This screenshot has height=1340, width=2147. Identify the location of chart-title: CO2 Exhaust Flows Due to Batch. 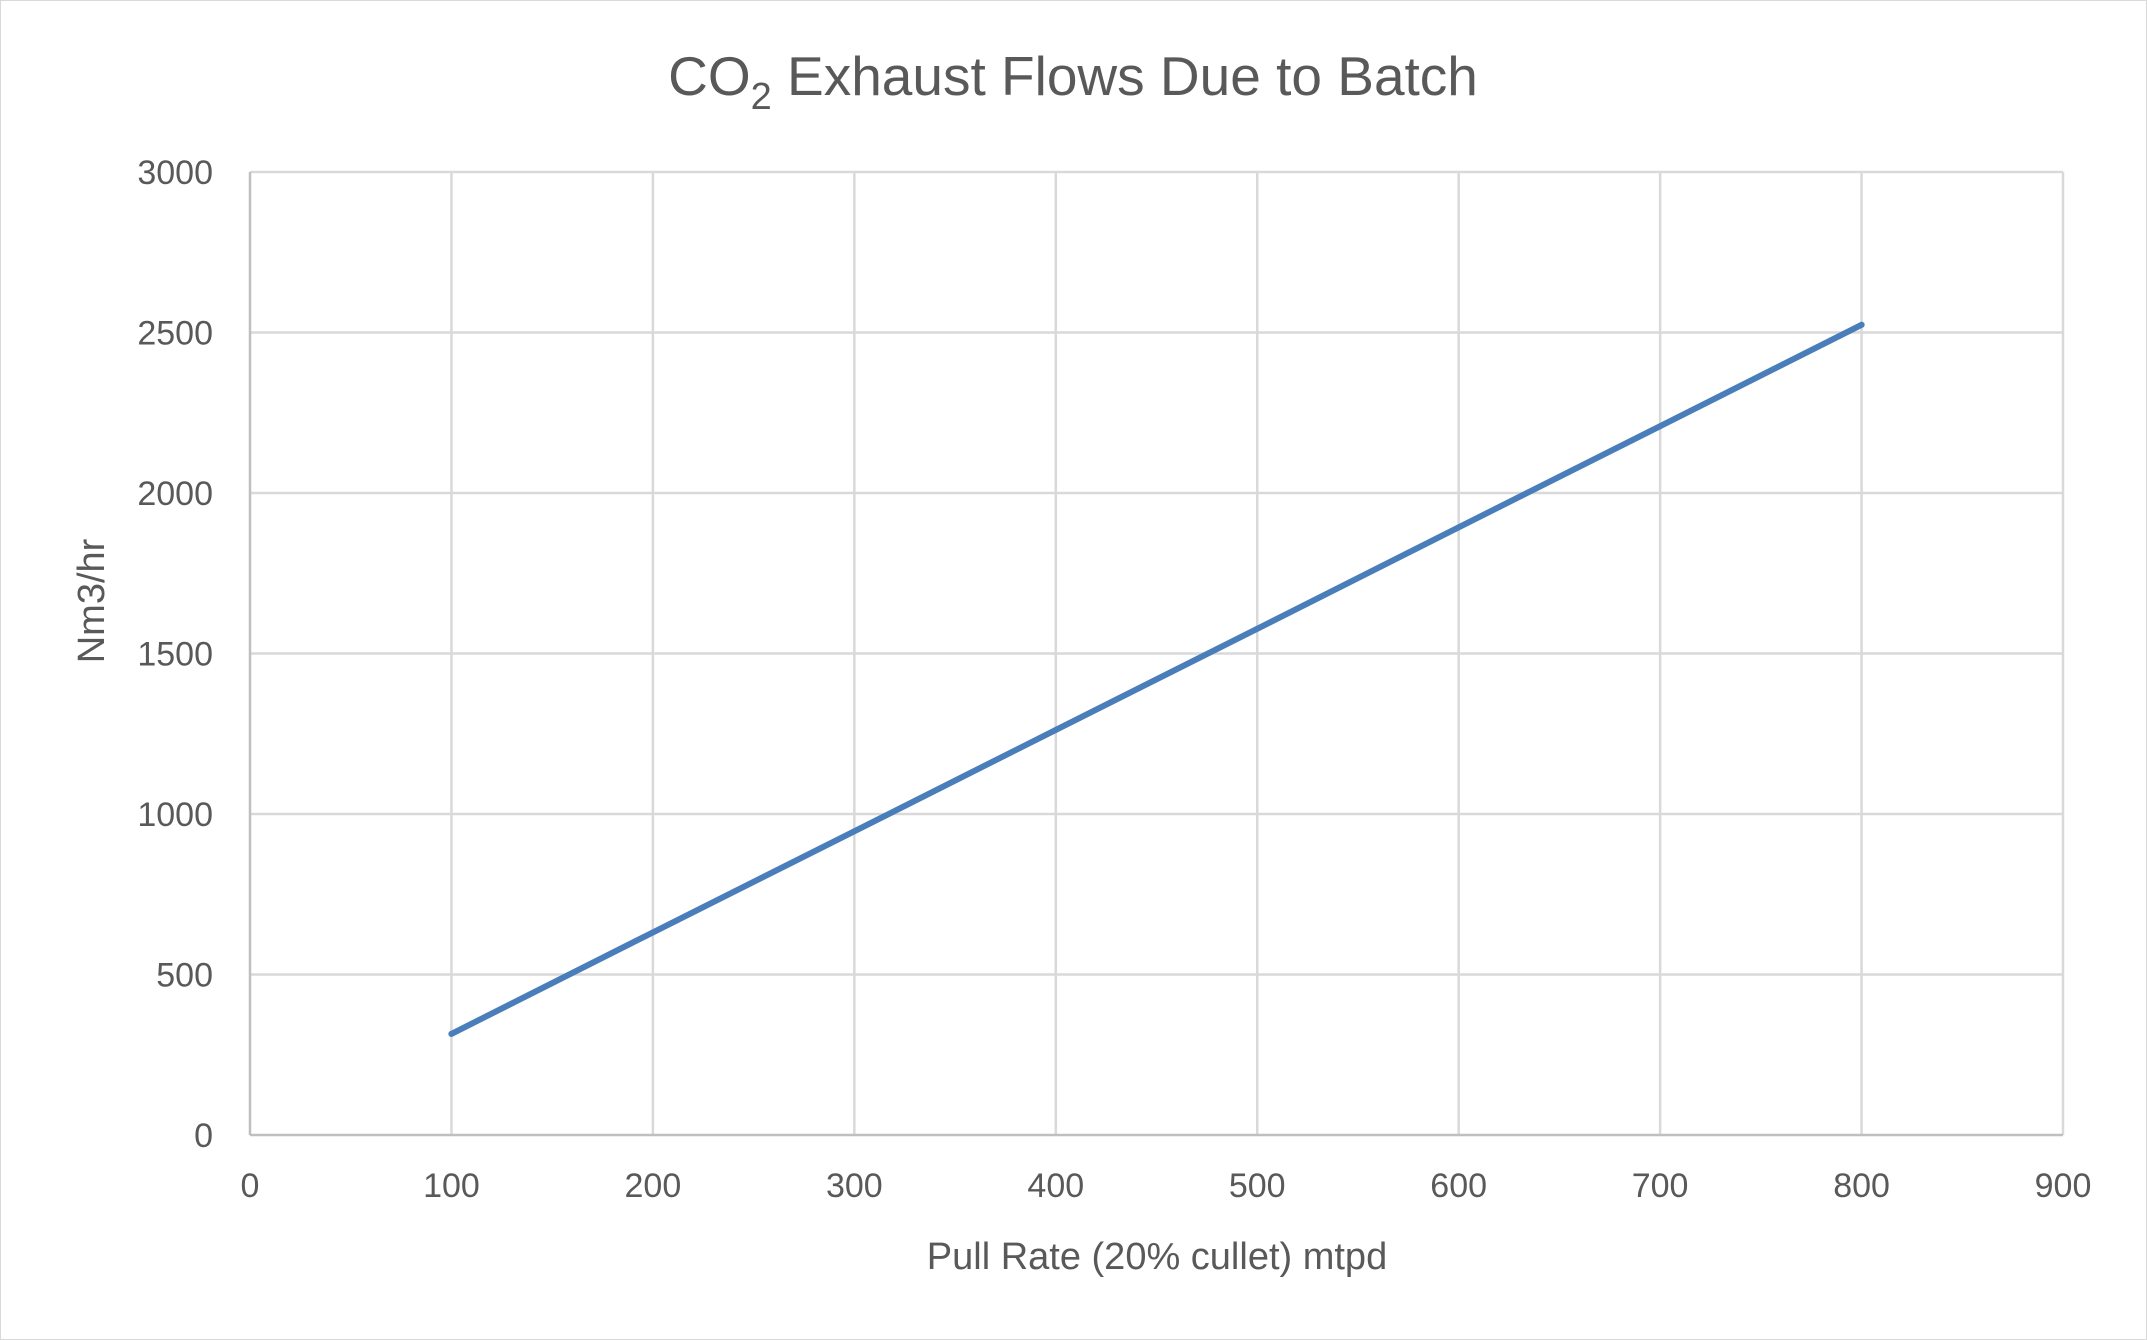
(1073, 81).